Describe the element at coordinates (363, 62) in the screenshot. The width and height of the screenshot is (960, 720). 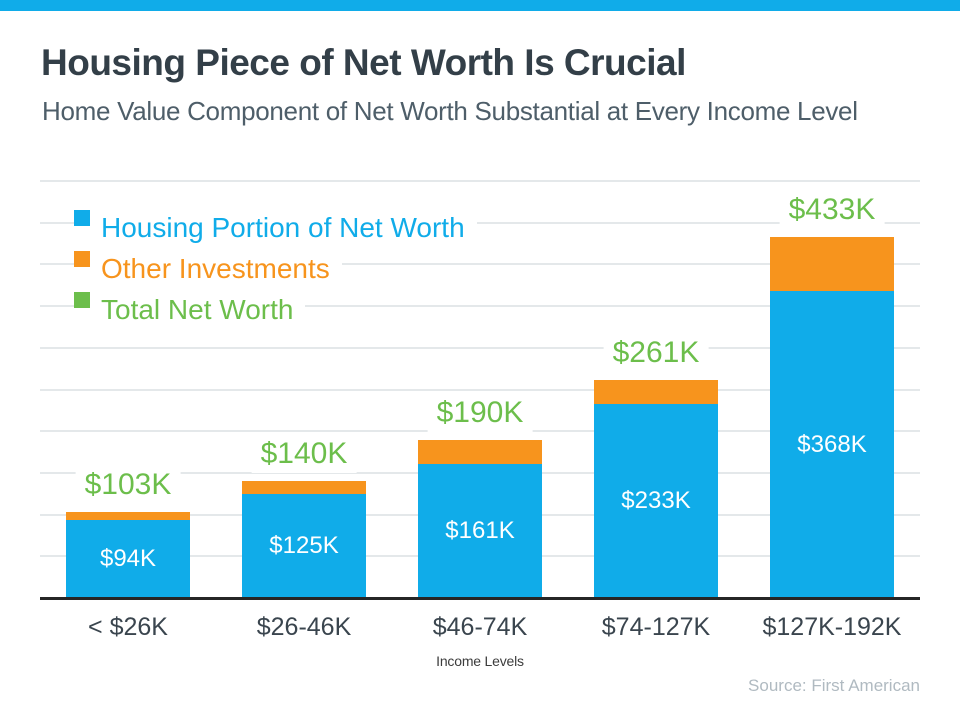
I see `page-title: Housing Piece of Net Worth Is Crucial` at that location.